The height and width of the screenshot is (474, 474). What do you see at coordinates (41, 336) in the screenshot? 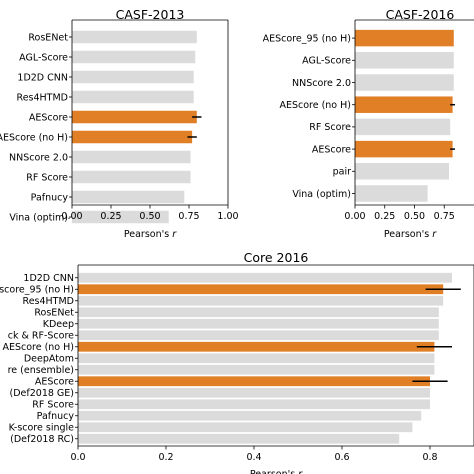
I see `category-label: ck & RF-Score` at bounding box center [41, 336].